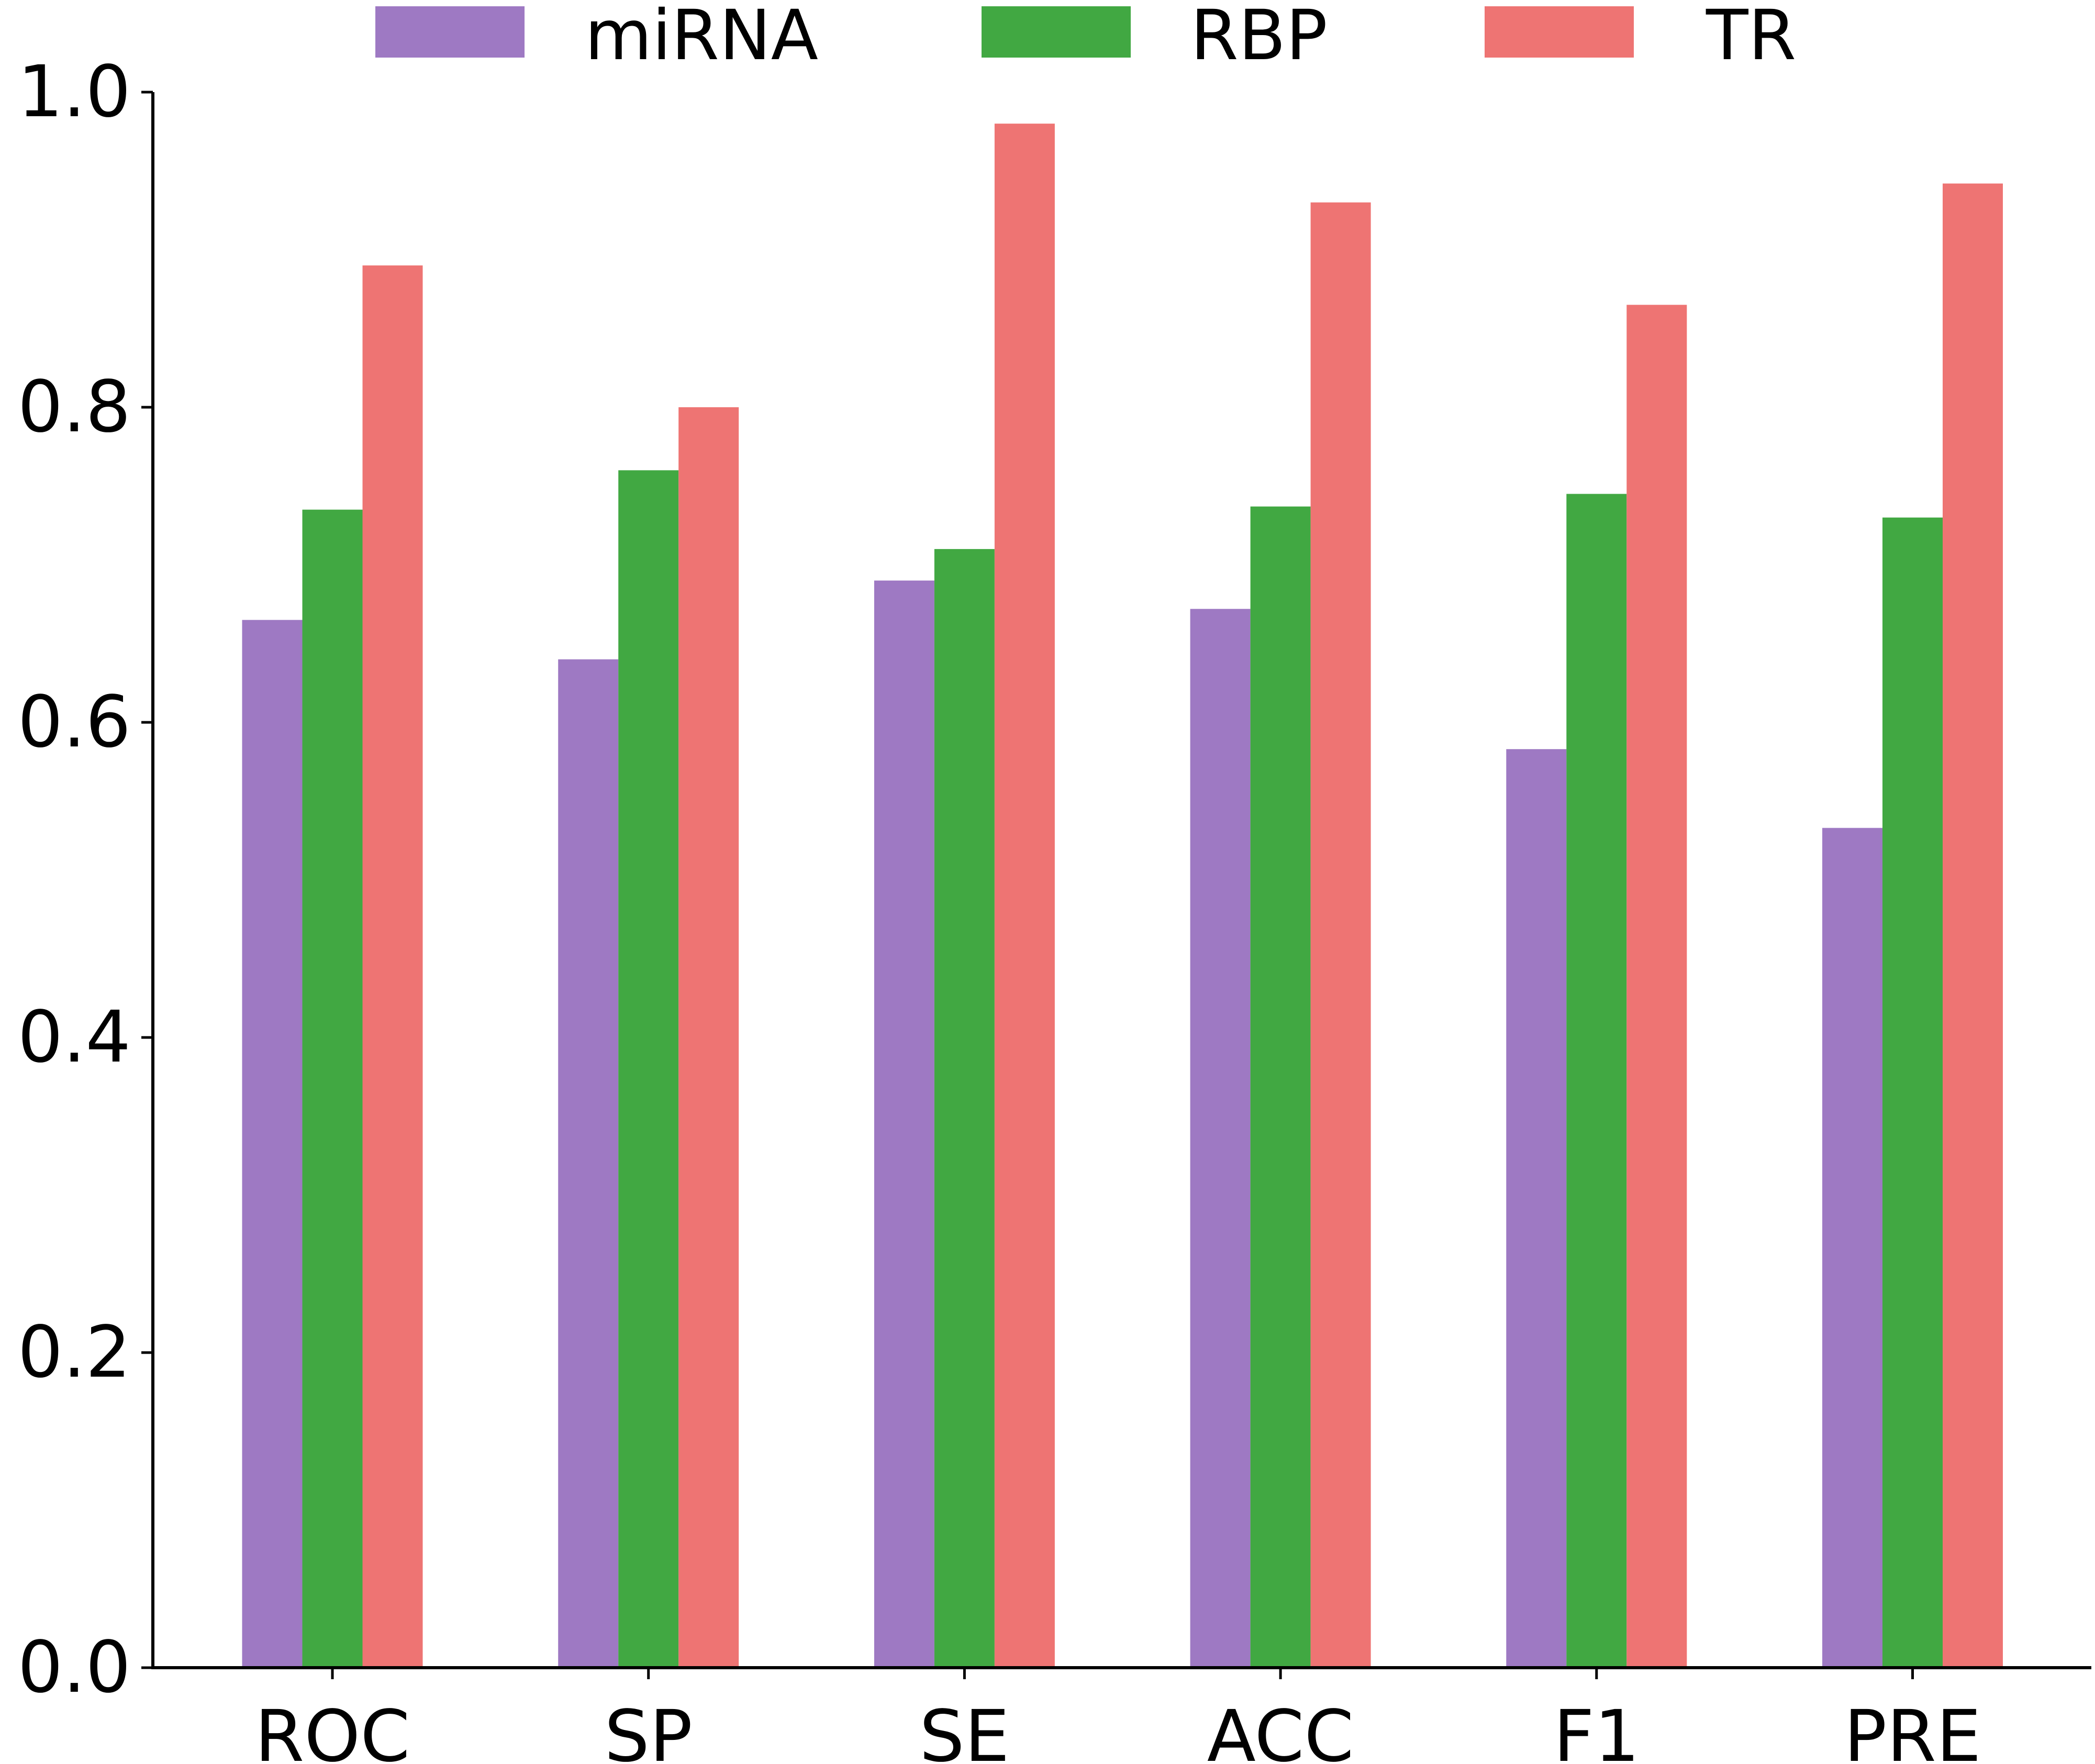 The height and width of the screenshot is (1764, 2095). Describe the element at coordinates (964, 1108) in the screenshot. I see `bar-rbp-se` at that location.